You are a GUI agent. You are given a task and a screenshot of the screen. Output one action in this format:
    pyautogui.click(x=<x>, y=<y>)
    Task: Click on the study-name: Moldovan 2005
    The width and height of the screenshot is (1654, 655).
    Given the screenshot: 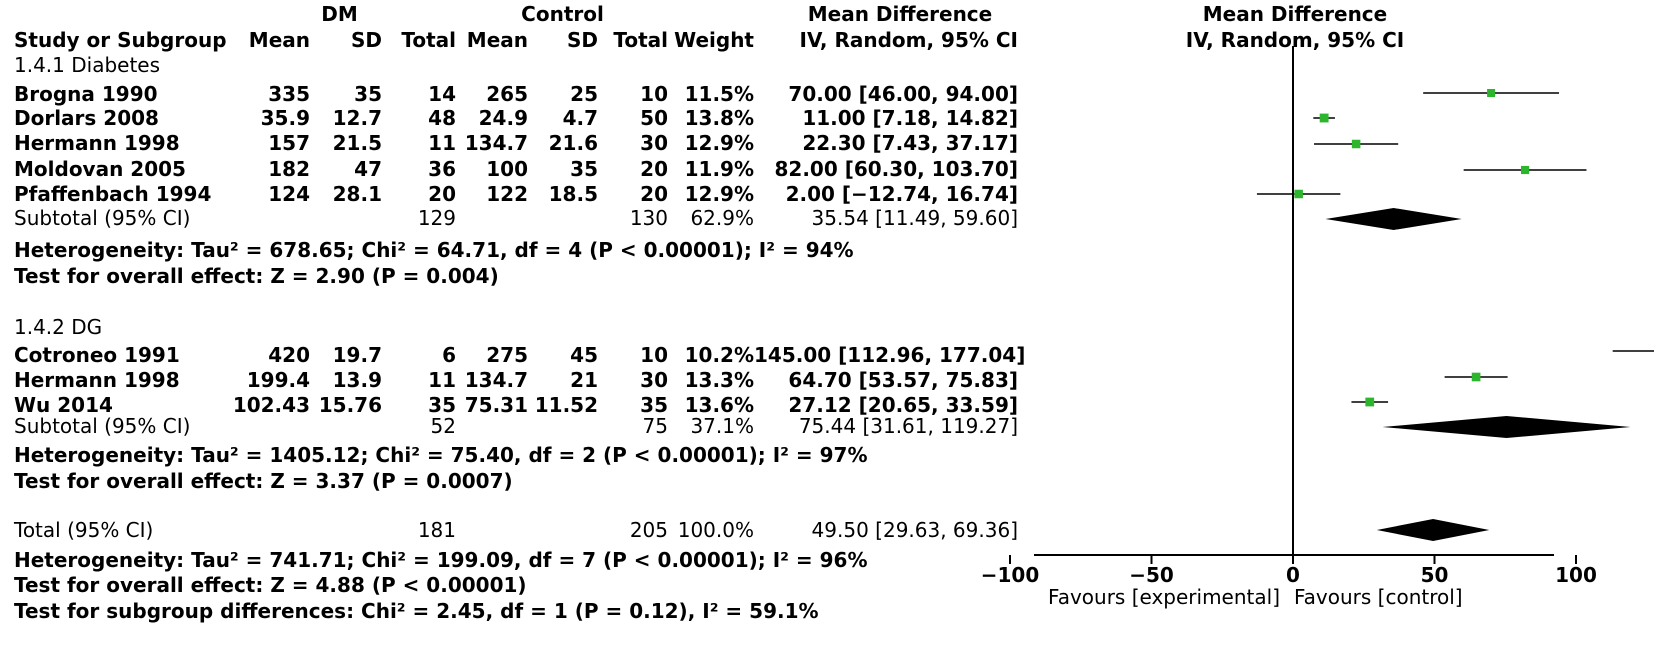 What is the action you would take?
    pyautogui.click(x=100, y=169)
    